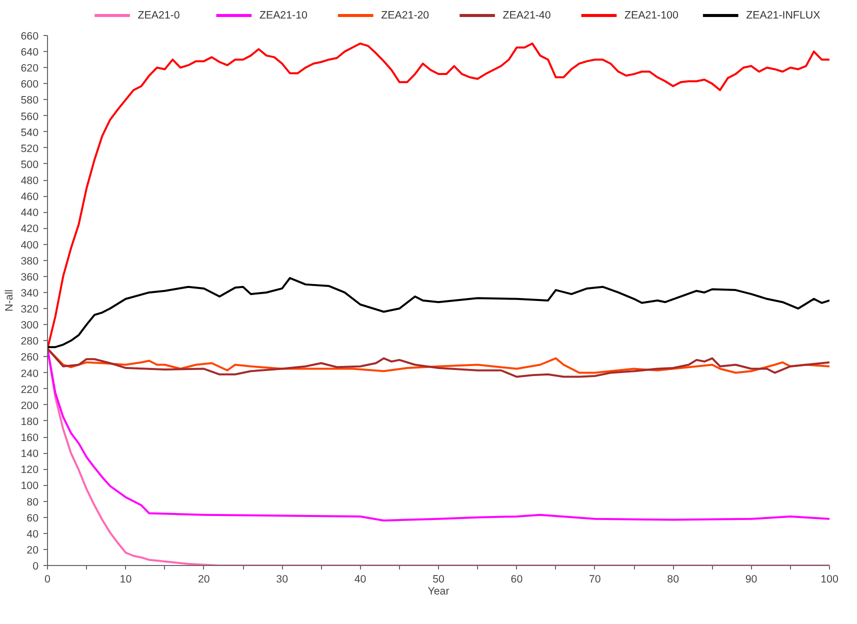 Image resolution: width=857 pixels, height=624 pixels. Describe the element at coordinates (438, 580) in the screenshot. I see `x-tick-label: 50` at that location.